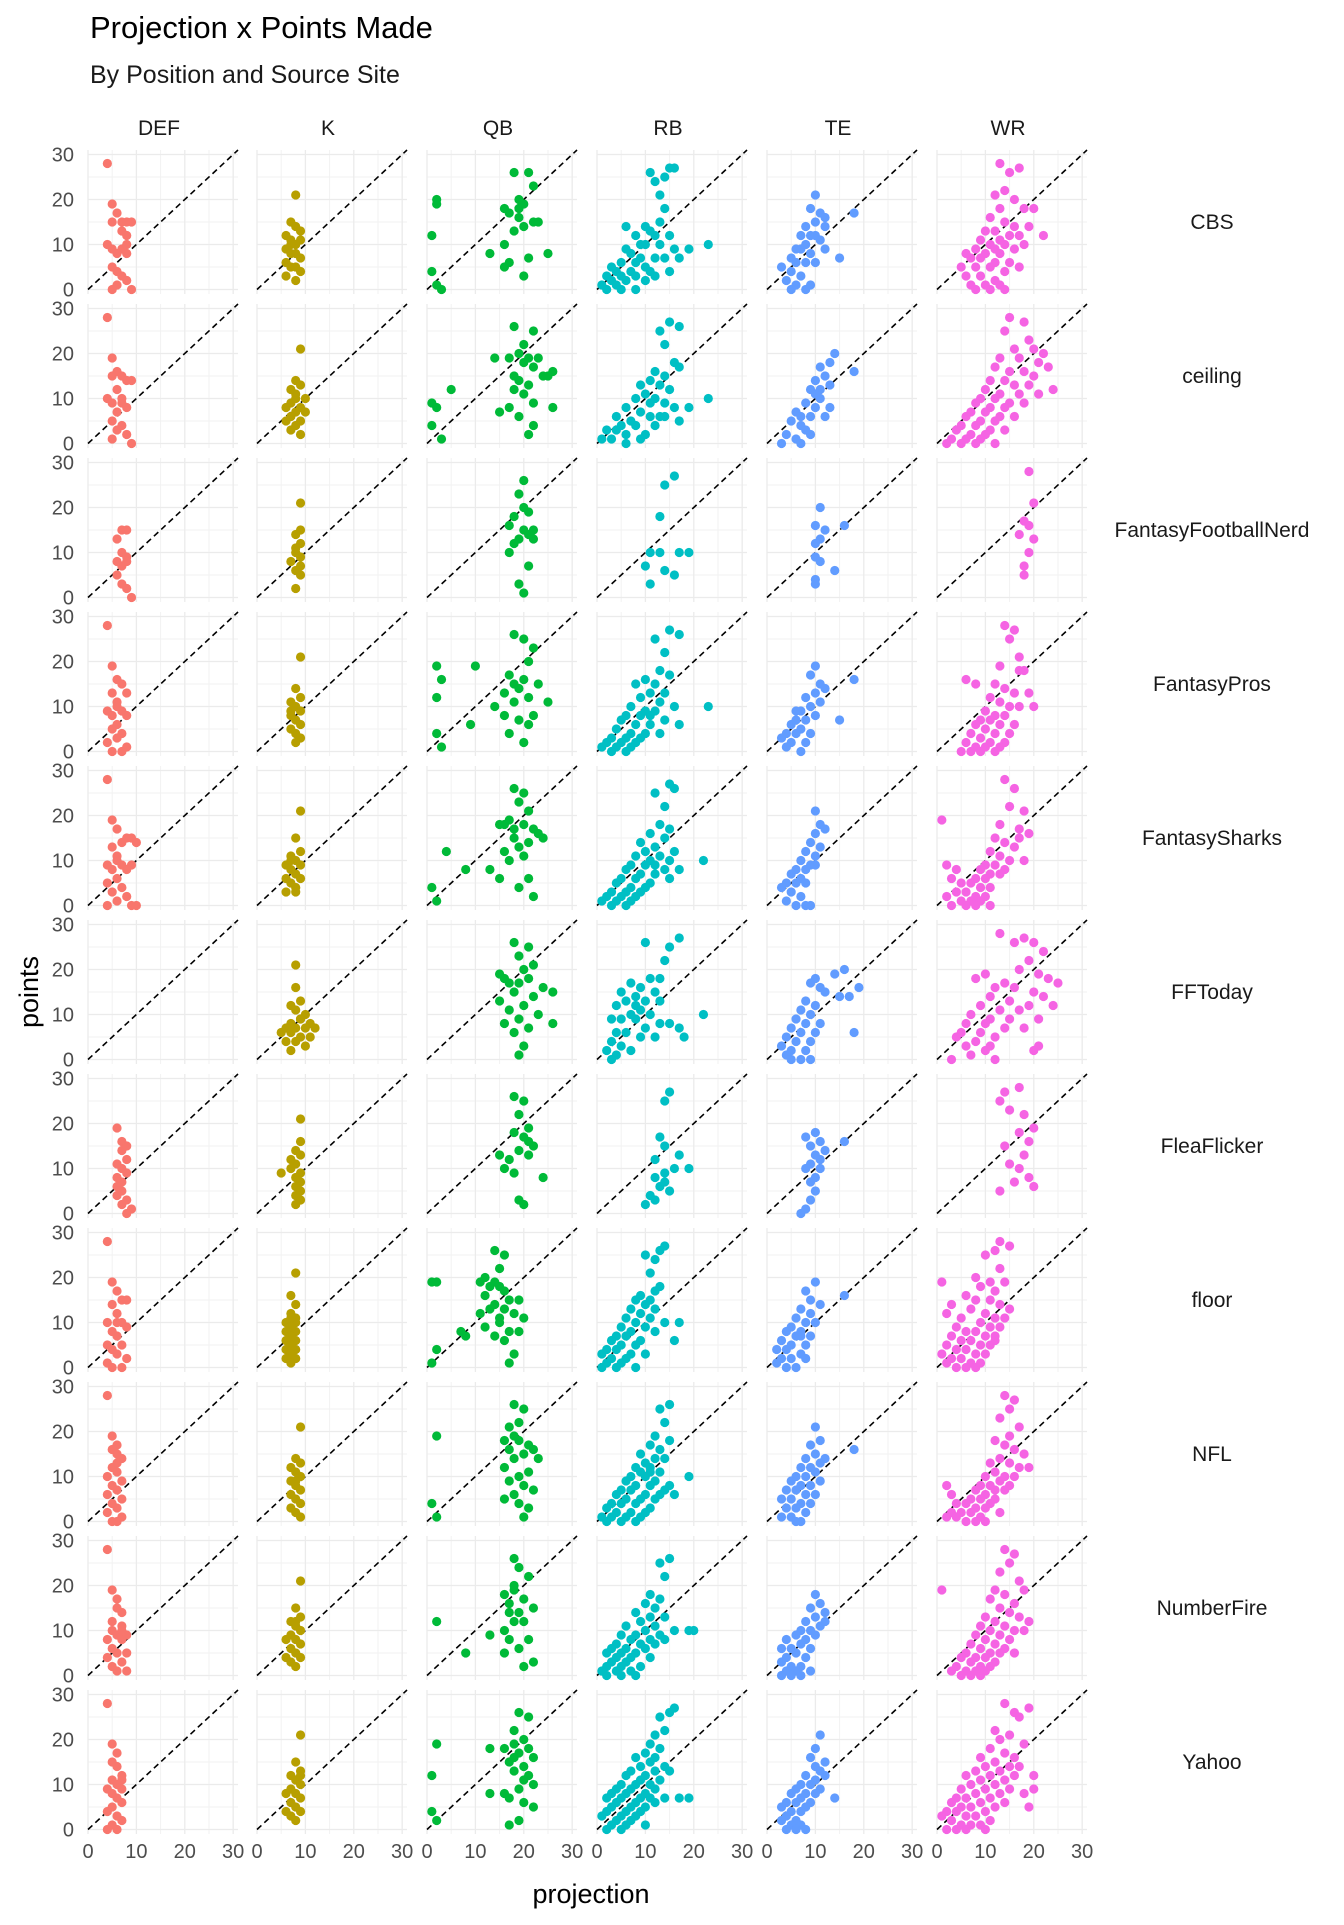 Image resolution: width=1344 pixels, height=1925 pixels. What do you see at coordinates (136, 1852) in the screenshot?
I see `x-tick-label: 10` at bounding box center [136, 1852].